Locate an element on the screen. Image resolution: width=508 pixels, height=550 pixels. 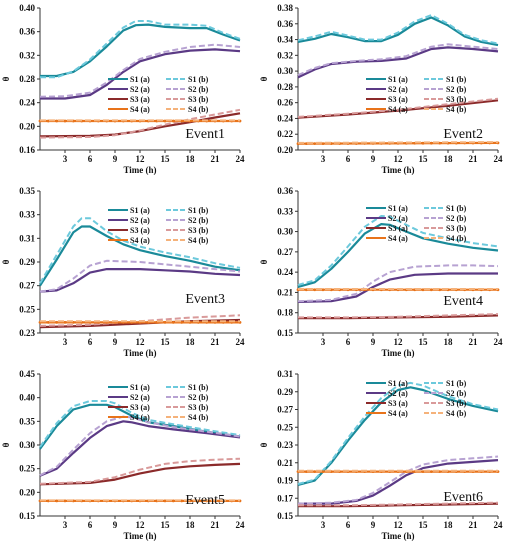
y-tick-label: 0.19 is located at coordinates (285, 481).